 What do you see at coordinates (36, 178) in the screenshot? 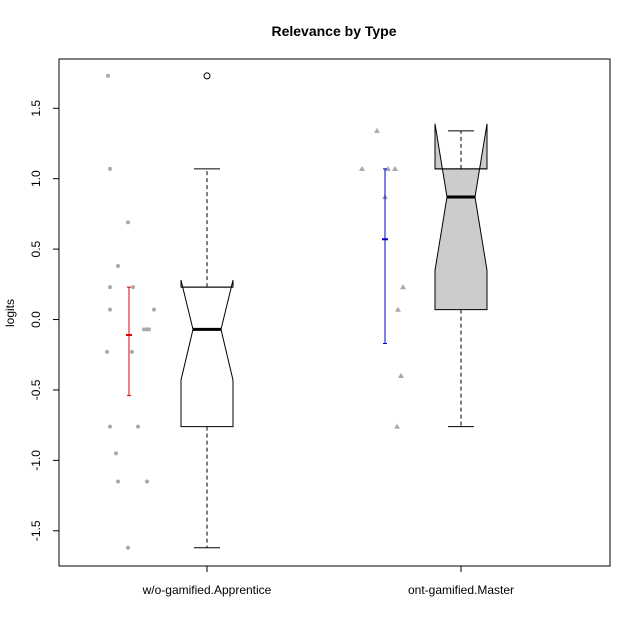
I see `y-tick-label: 1.0` at bounding box center [36, 178].